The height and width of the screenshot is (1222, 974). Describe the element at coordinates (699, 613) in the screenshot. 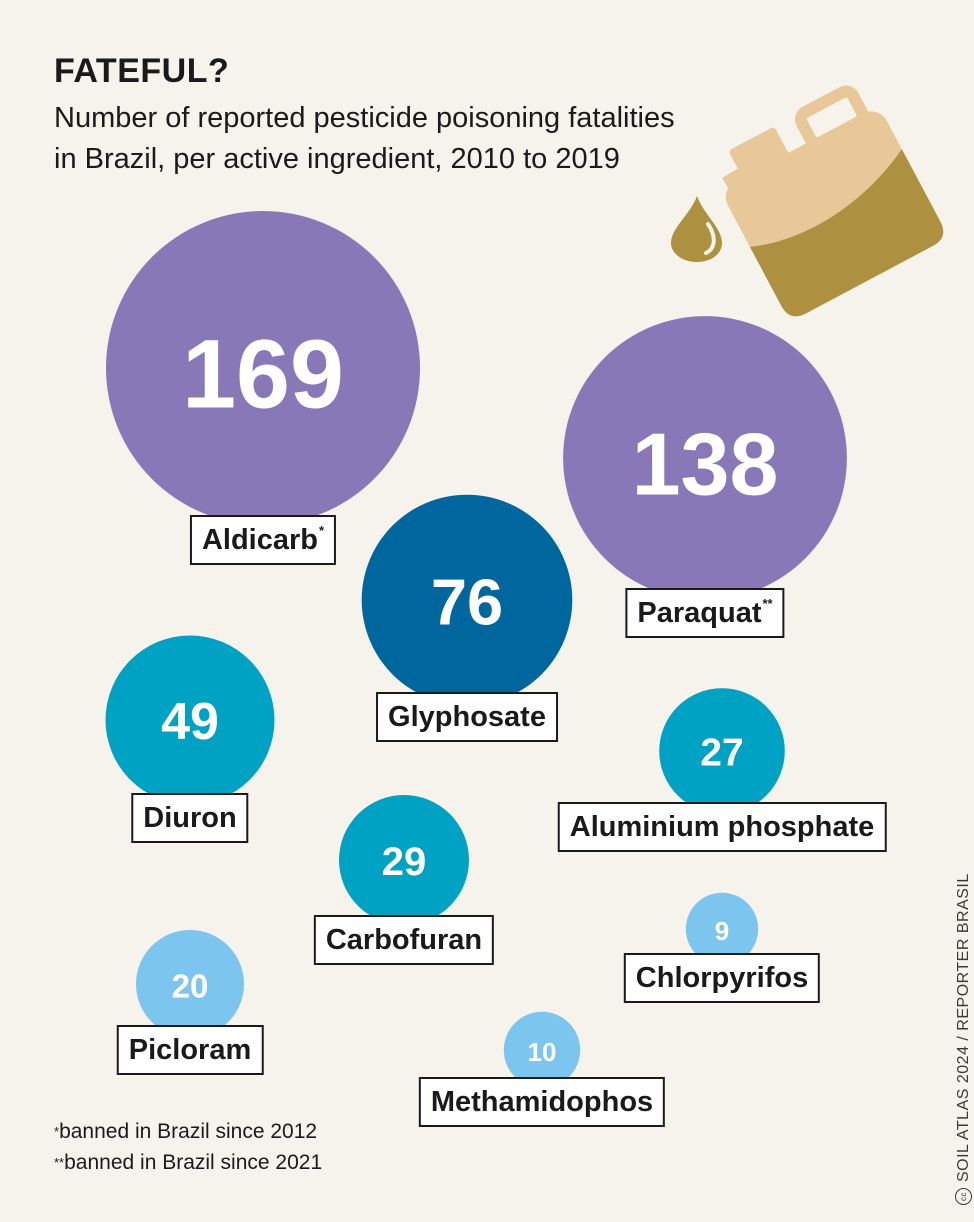

I see `label-text-paraquat: Paraquat` at that location.